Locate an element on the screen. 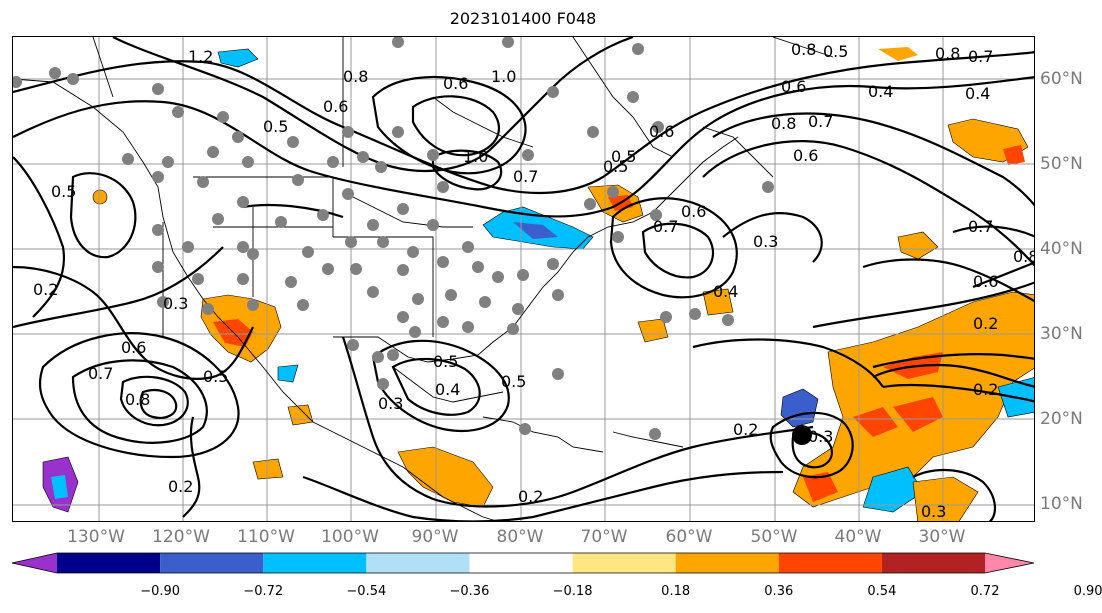 This screenshot has height=613, width=1102. colorbar-tick-label: −0.54 is located at coordinates (366, 591).